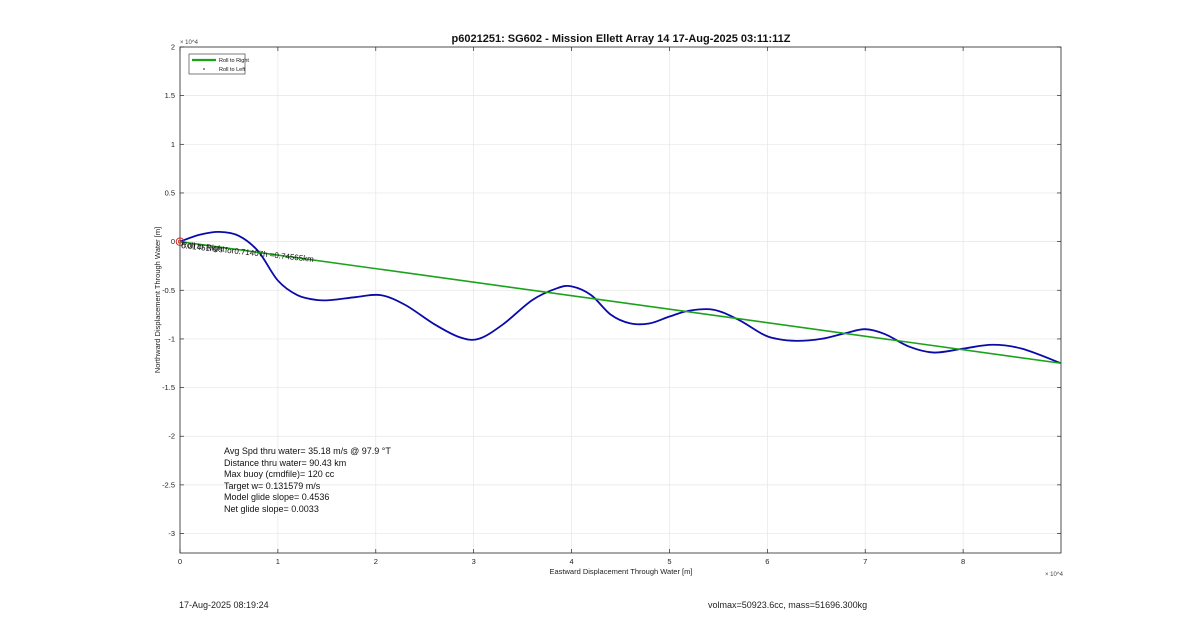 This screenshot has height=622, width=1200. What do you see at coordinates (865, 561) in the screenshot?
I see `x-tick-label: 7` at bounding box center [865, 561].